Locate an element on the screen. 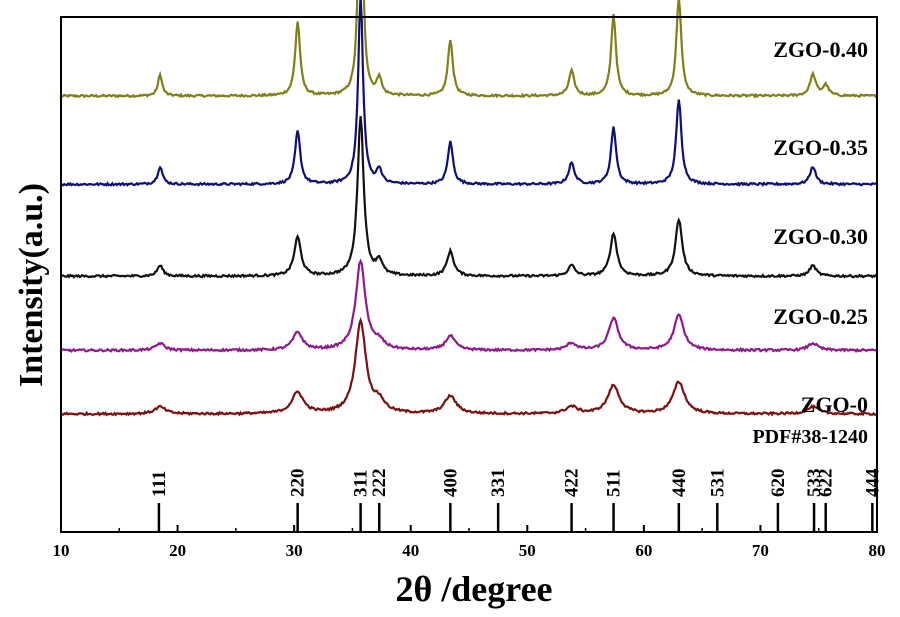 The height and width of the screenshot is (617, 900). x-tick-label-40: 40 is located at coordinates (410, 550).